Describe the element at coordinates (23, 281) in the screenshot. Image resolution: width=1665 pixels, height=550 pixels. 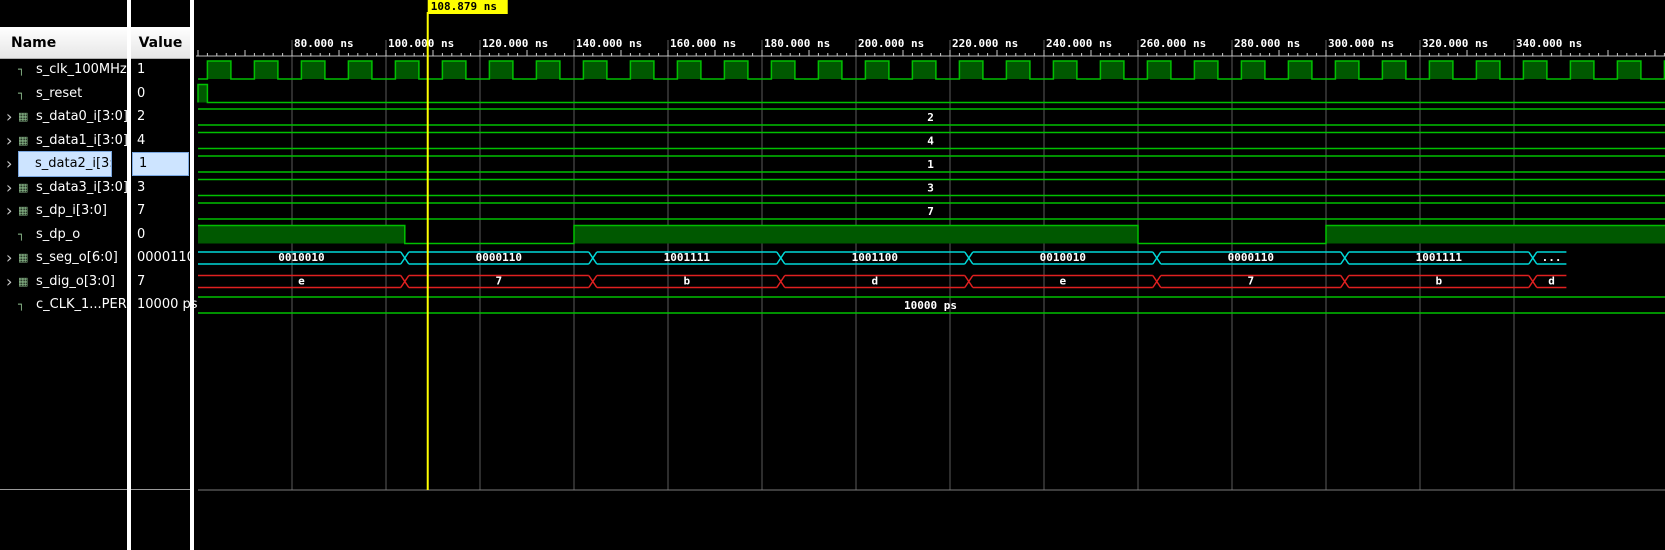
I see `bus-icon: ▦` at that location.